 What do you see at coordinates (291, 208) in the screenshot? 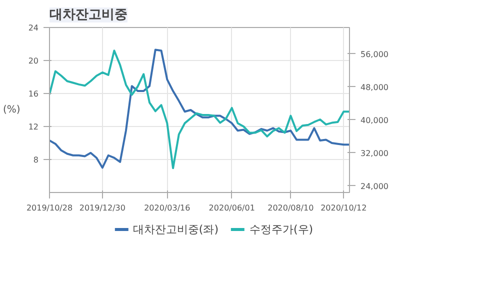
I see `x-tick-label: 2020/08/10` at bounding box center [291, 208].